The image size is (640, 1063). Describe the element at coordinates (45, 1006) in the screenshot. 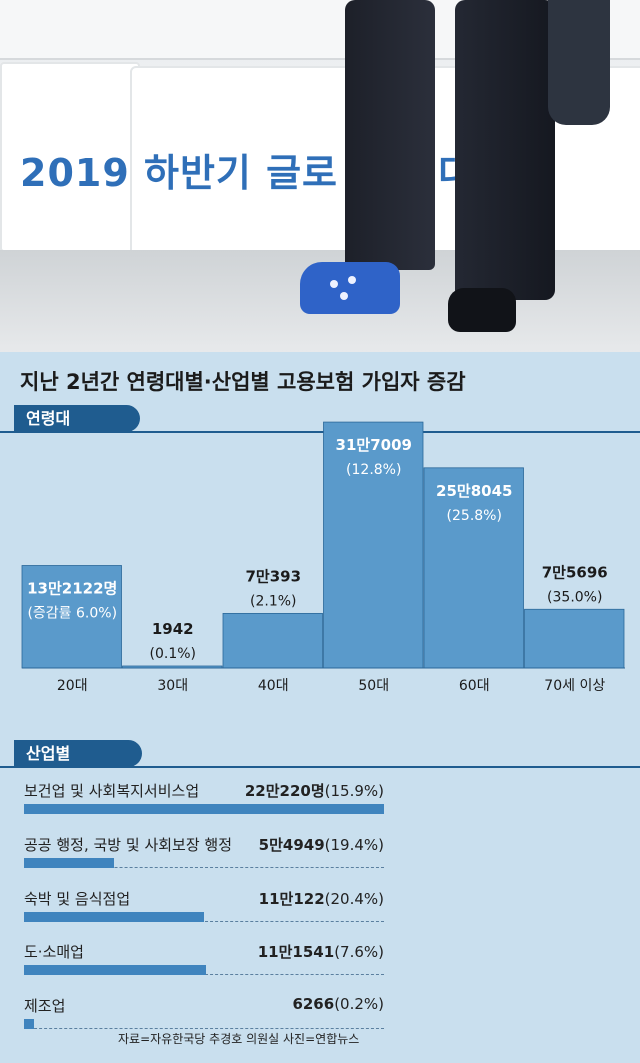

I see `industry-label: 제조업` at that location.